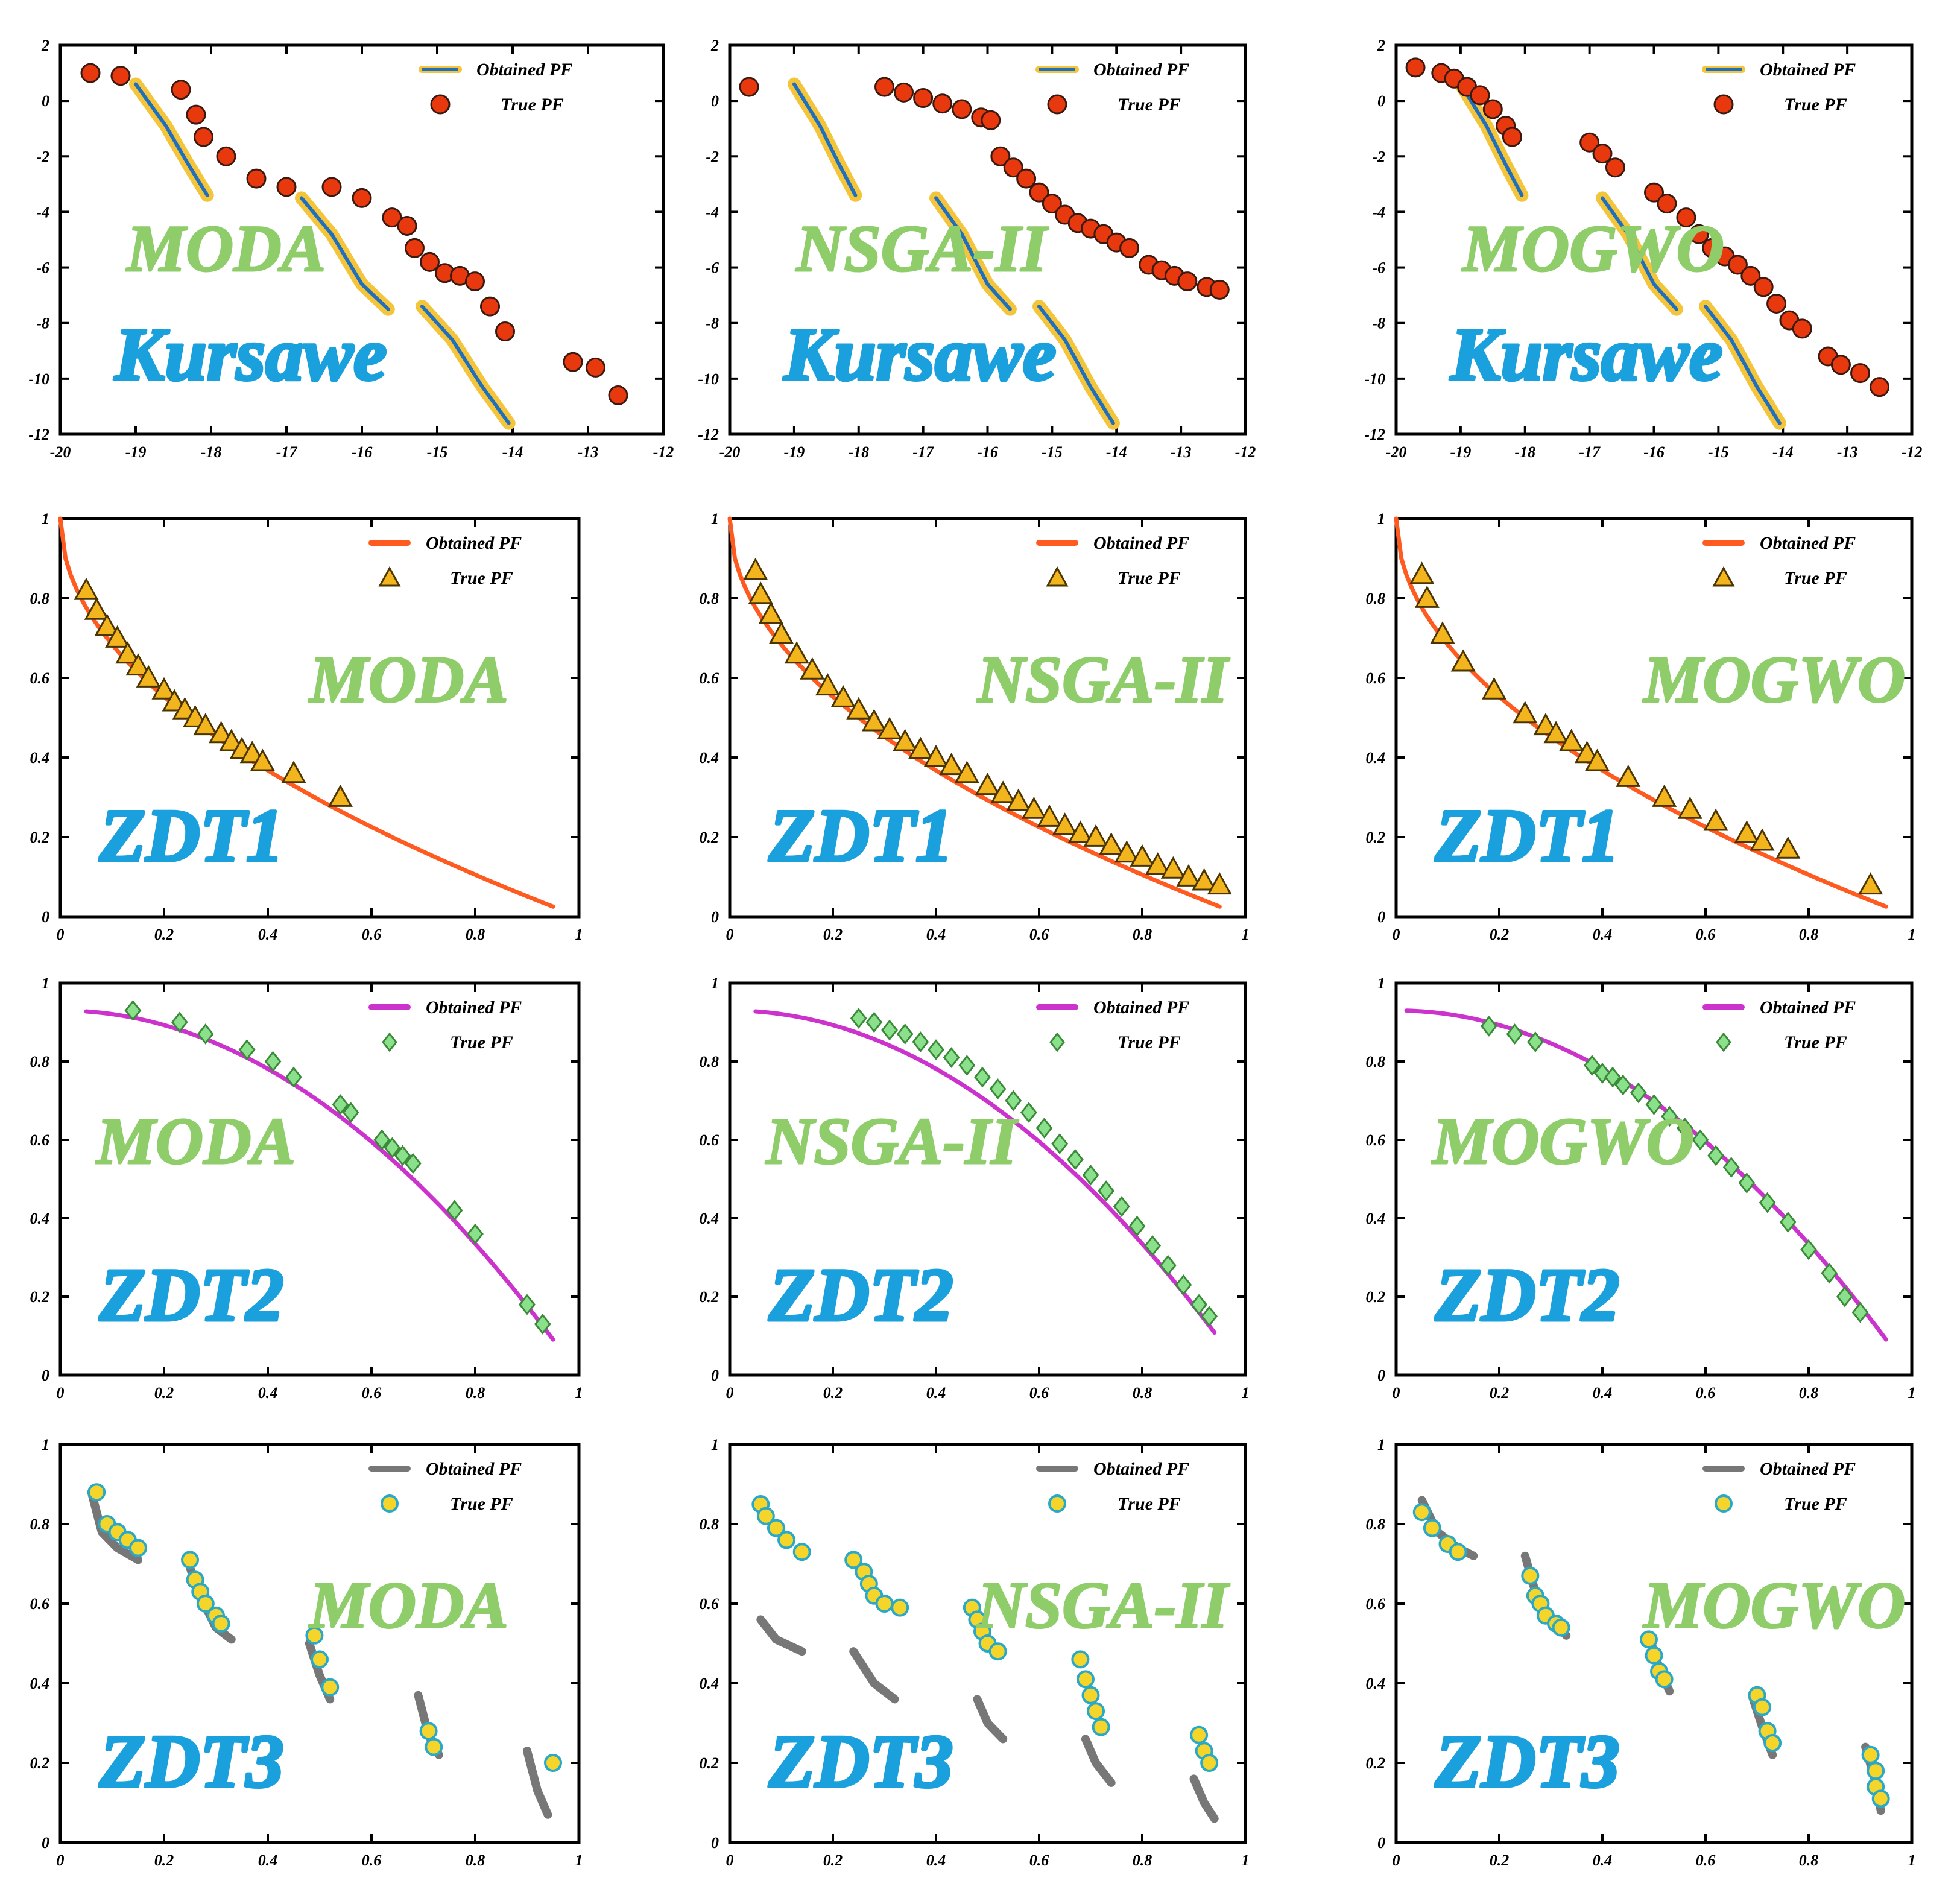 The width and height of the screenshot is (1957, 1904). Describe the element at coordinates (920, 356) in the screenshot. I see `problem-label: Kursawe` at that location.